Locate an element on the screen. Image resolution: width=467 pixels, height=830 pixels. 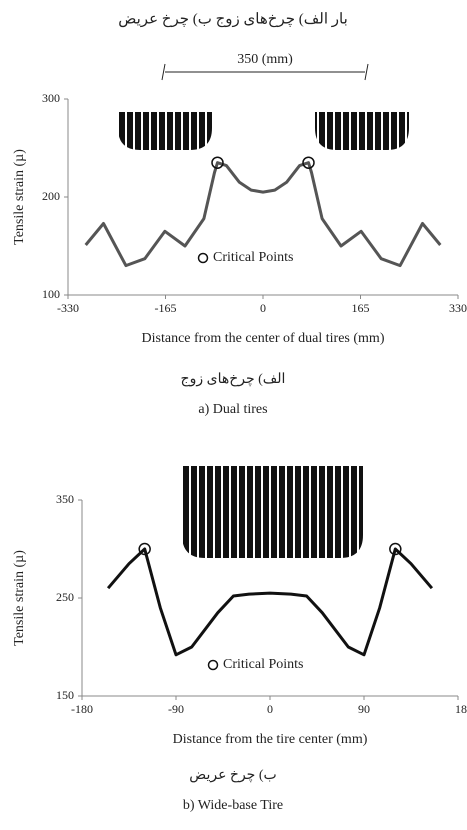
annotation: 350 (mm) is located at coordinates (265, 59).